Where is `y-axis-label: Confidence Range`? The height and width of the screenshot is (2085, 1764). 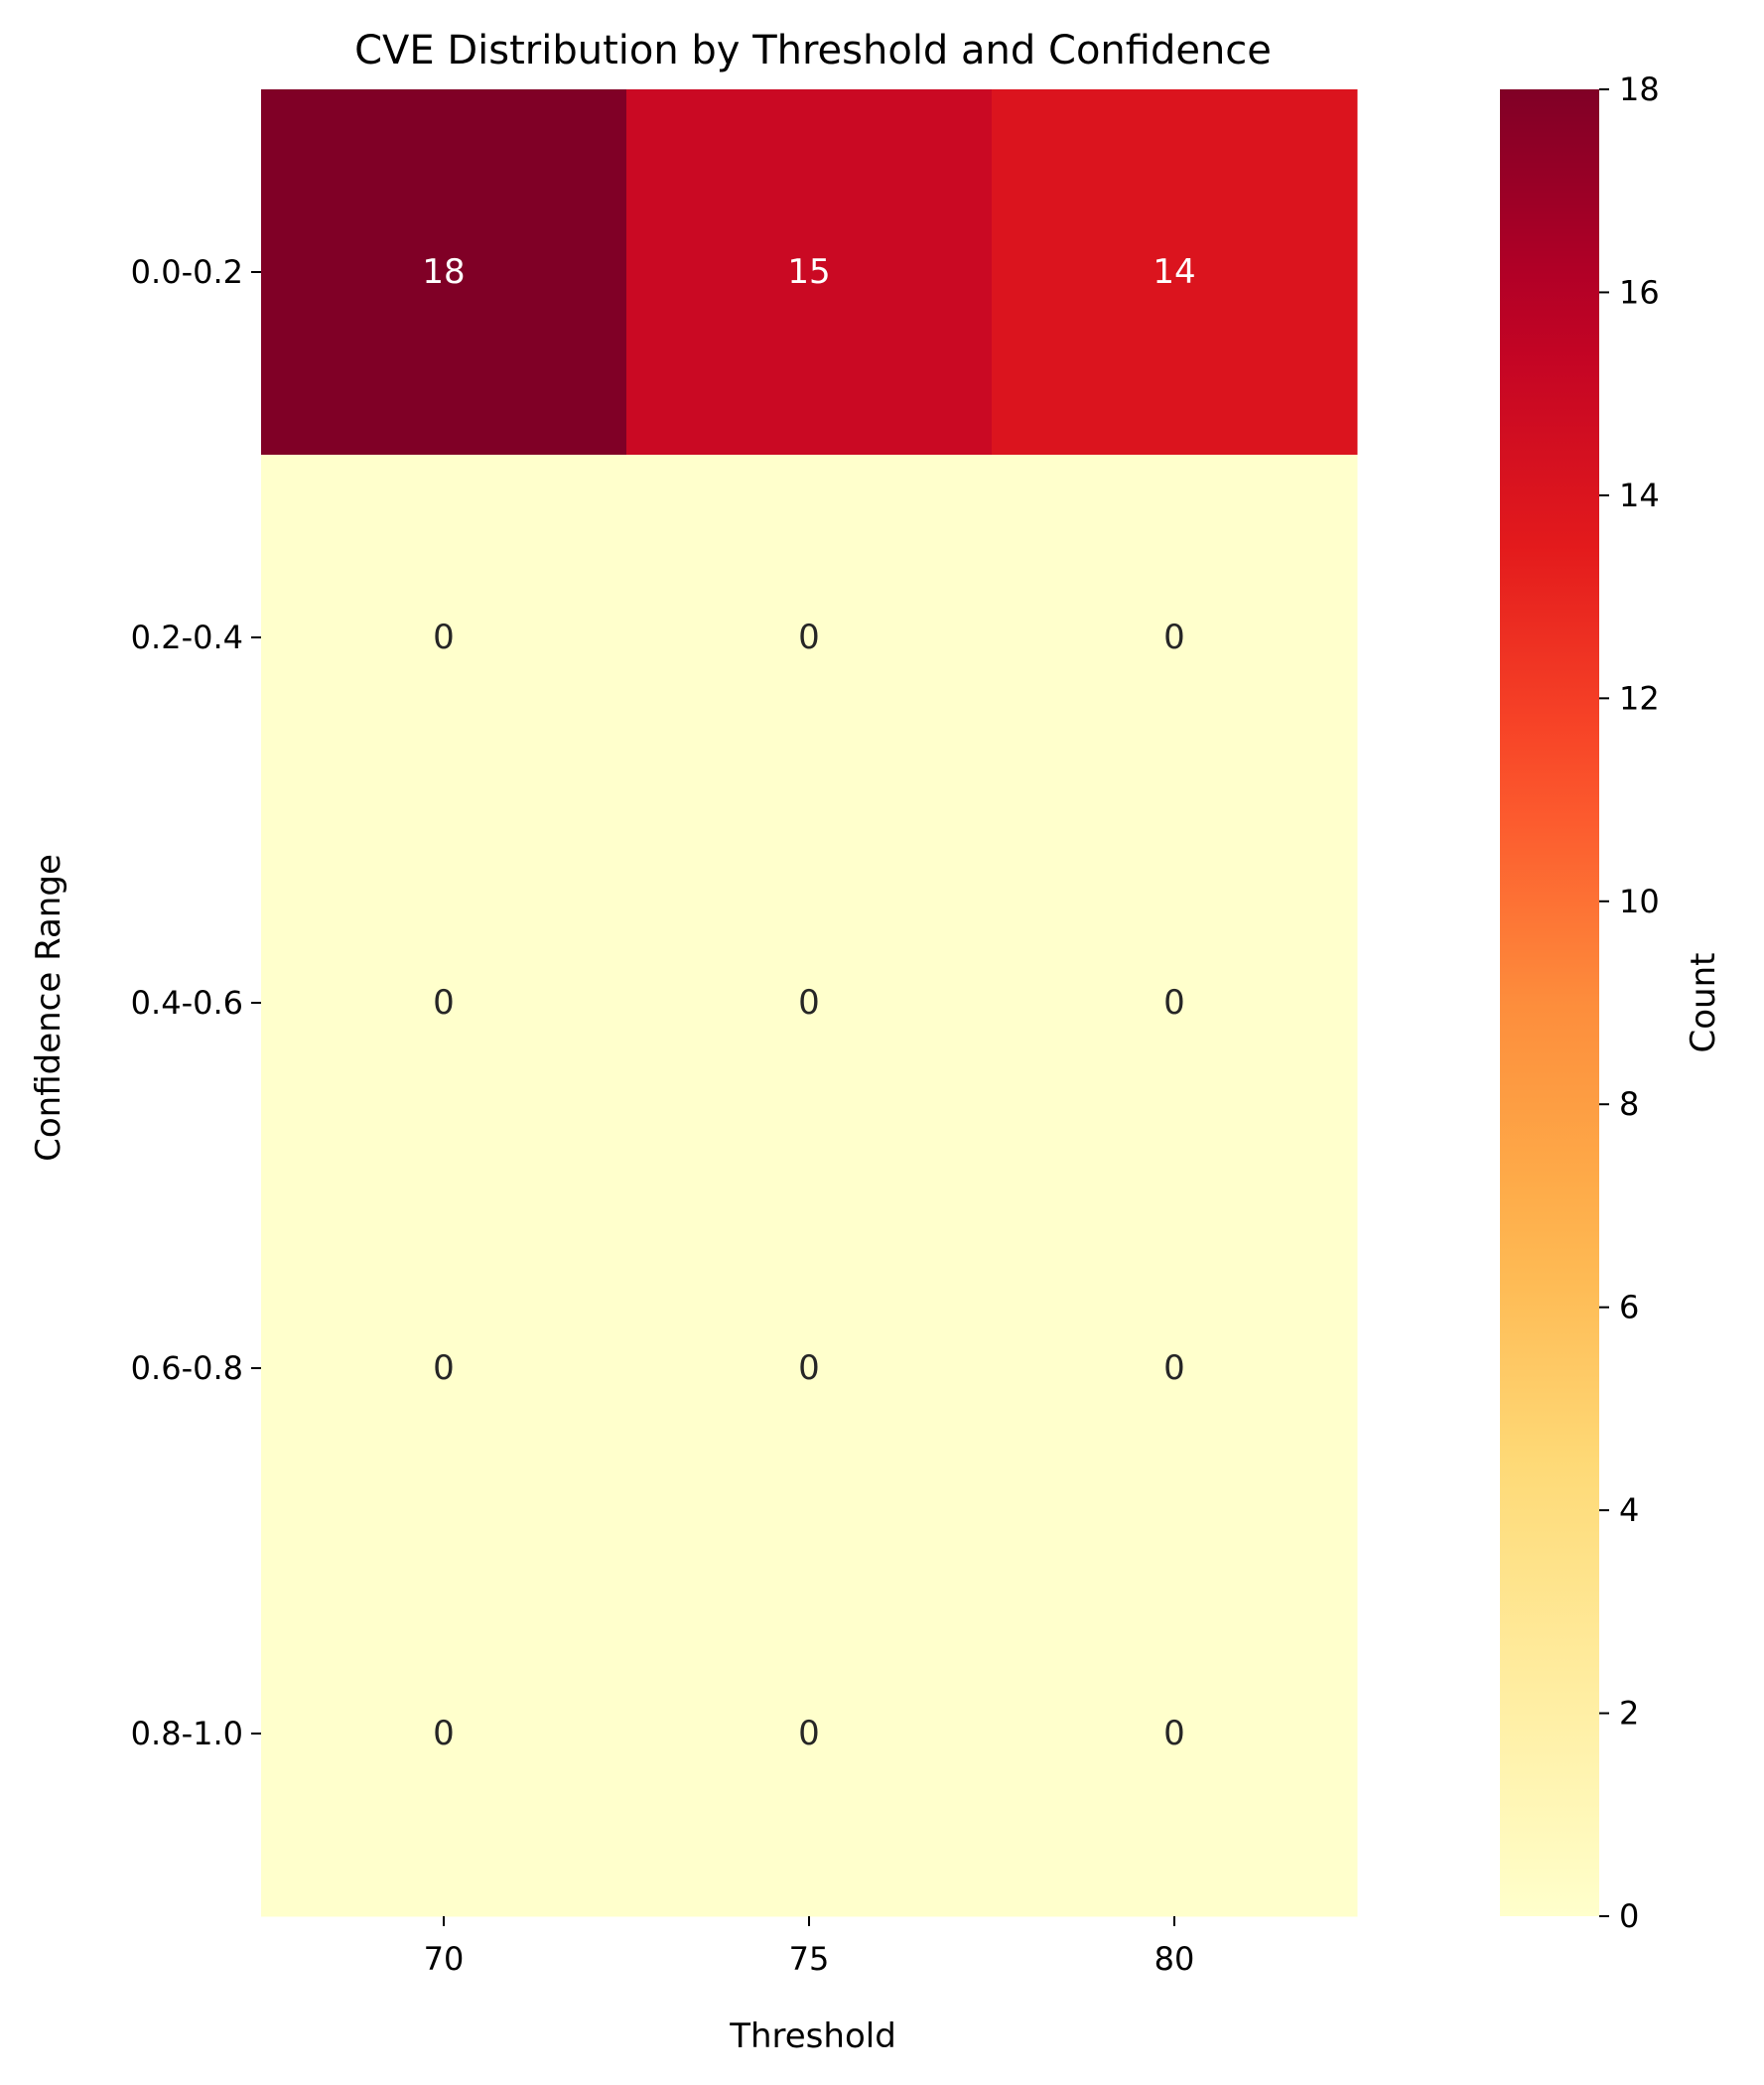 y-axis-label: Confidence Range is located at coordinates (48, 1008).